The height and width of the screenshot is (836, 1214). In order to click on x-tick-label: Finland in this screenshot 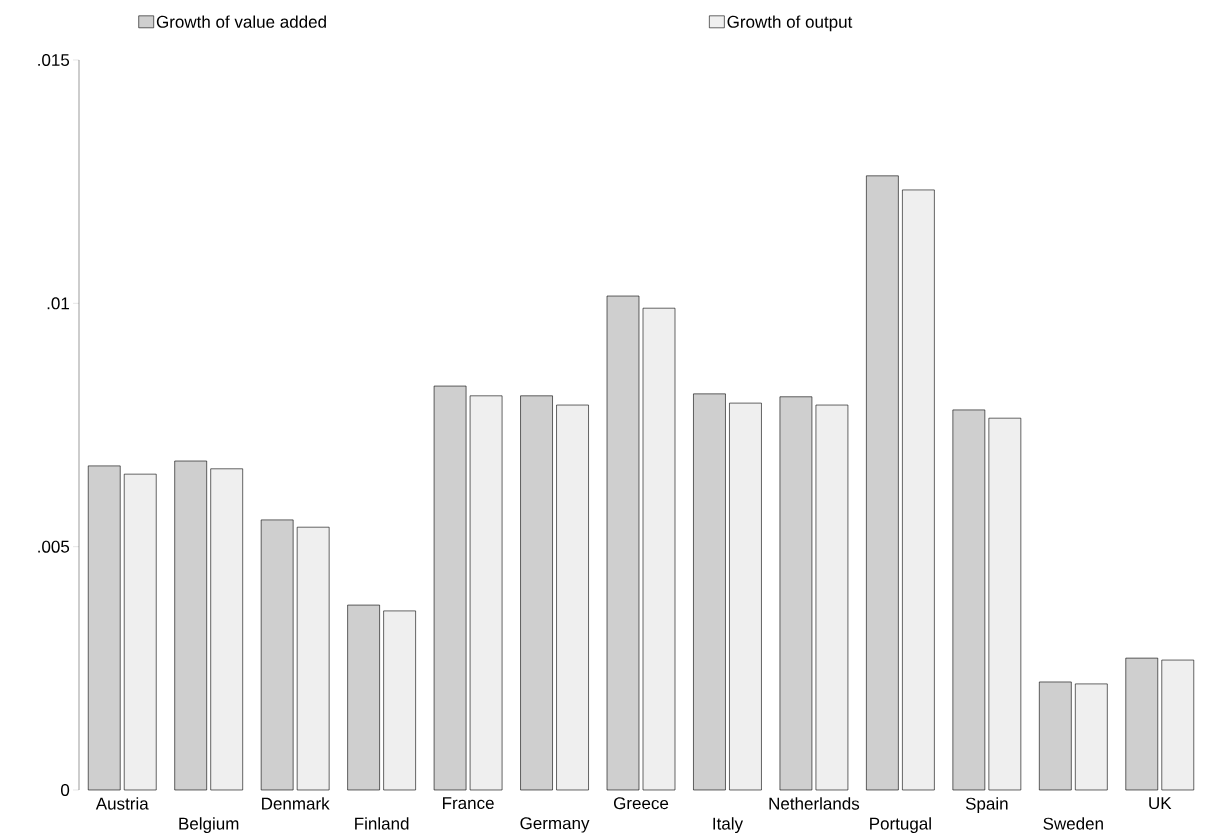, I will do `click(382, 823)`.